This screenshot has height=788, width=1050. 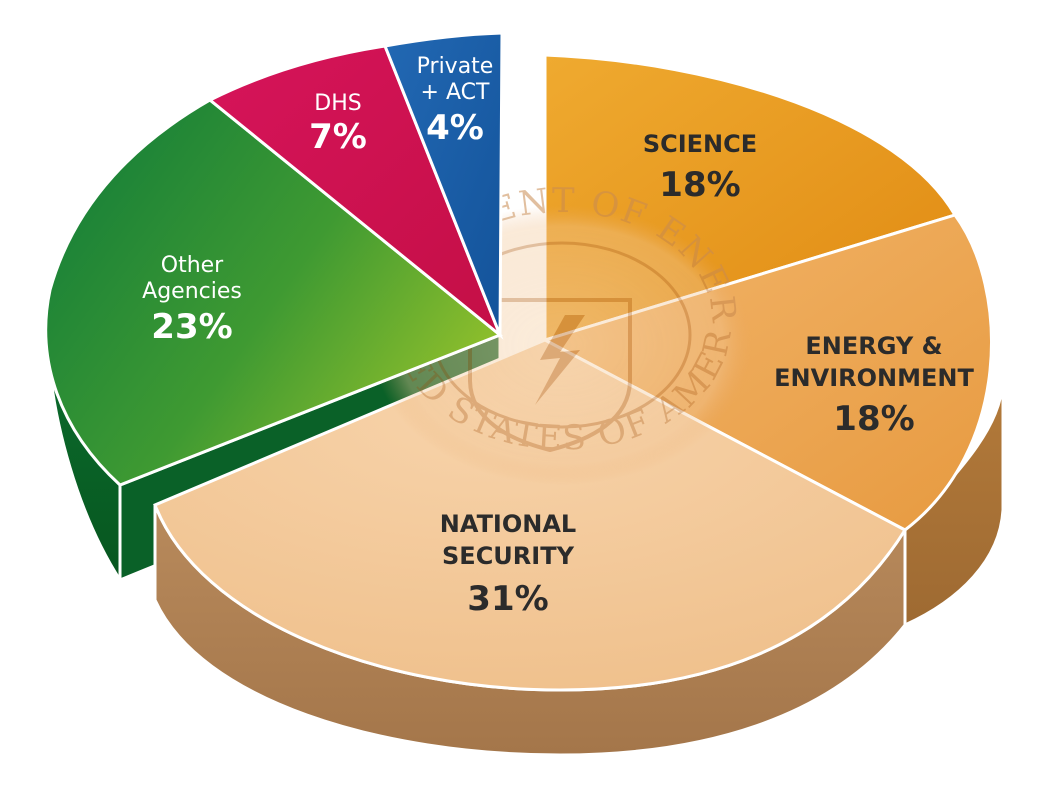 I want to click on label-private-line1: Private, so click(x=455, y=66).